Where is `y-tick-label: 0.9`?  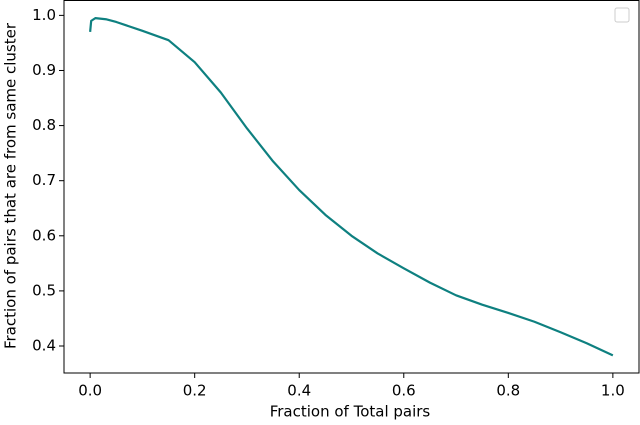
y-tick-label: 0.9 is located at coordinates (44, 70).